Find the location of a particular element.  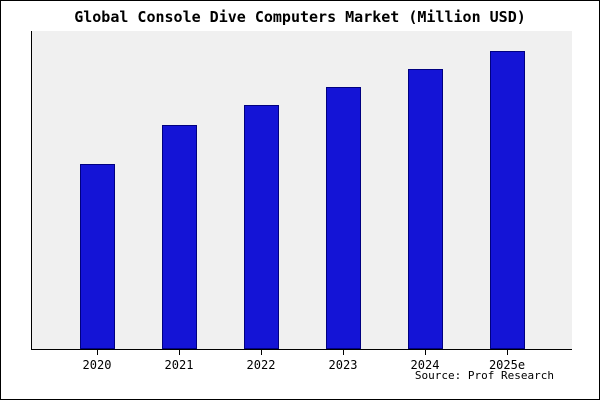

bar-2020 is located at coordinates (97, 256).